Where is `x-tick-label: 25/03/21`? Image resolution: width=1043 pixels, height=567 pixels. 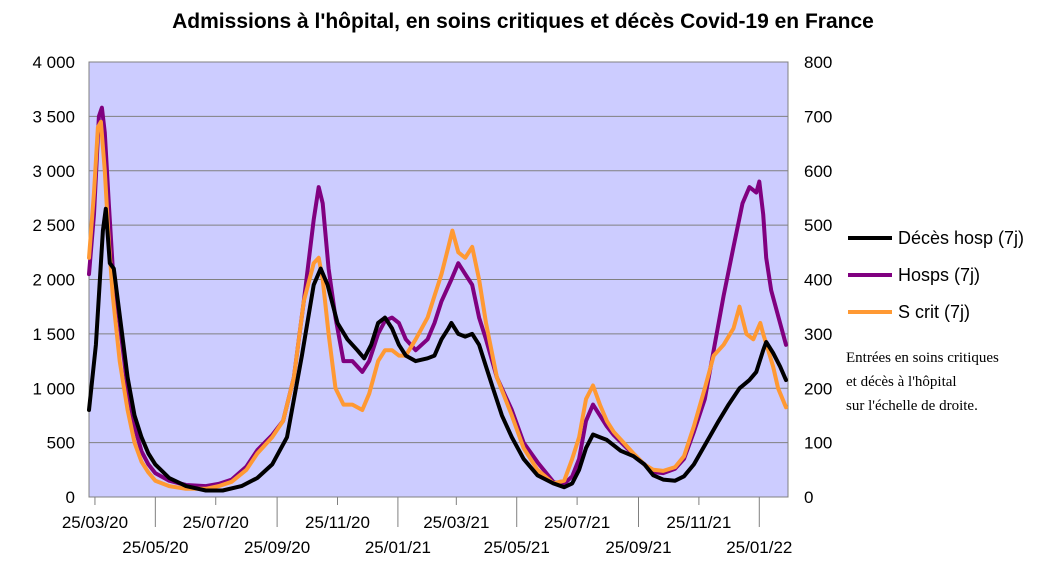 x-tick-label: 25/03/21 is located at coordinates (456, 522).